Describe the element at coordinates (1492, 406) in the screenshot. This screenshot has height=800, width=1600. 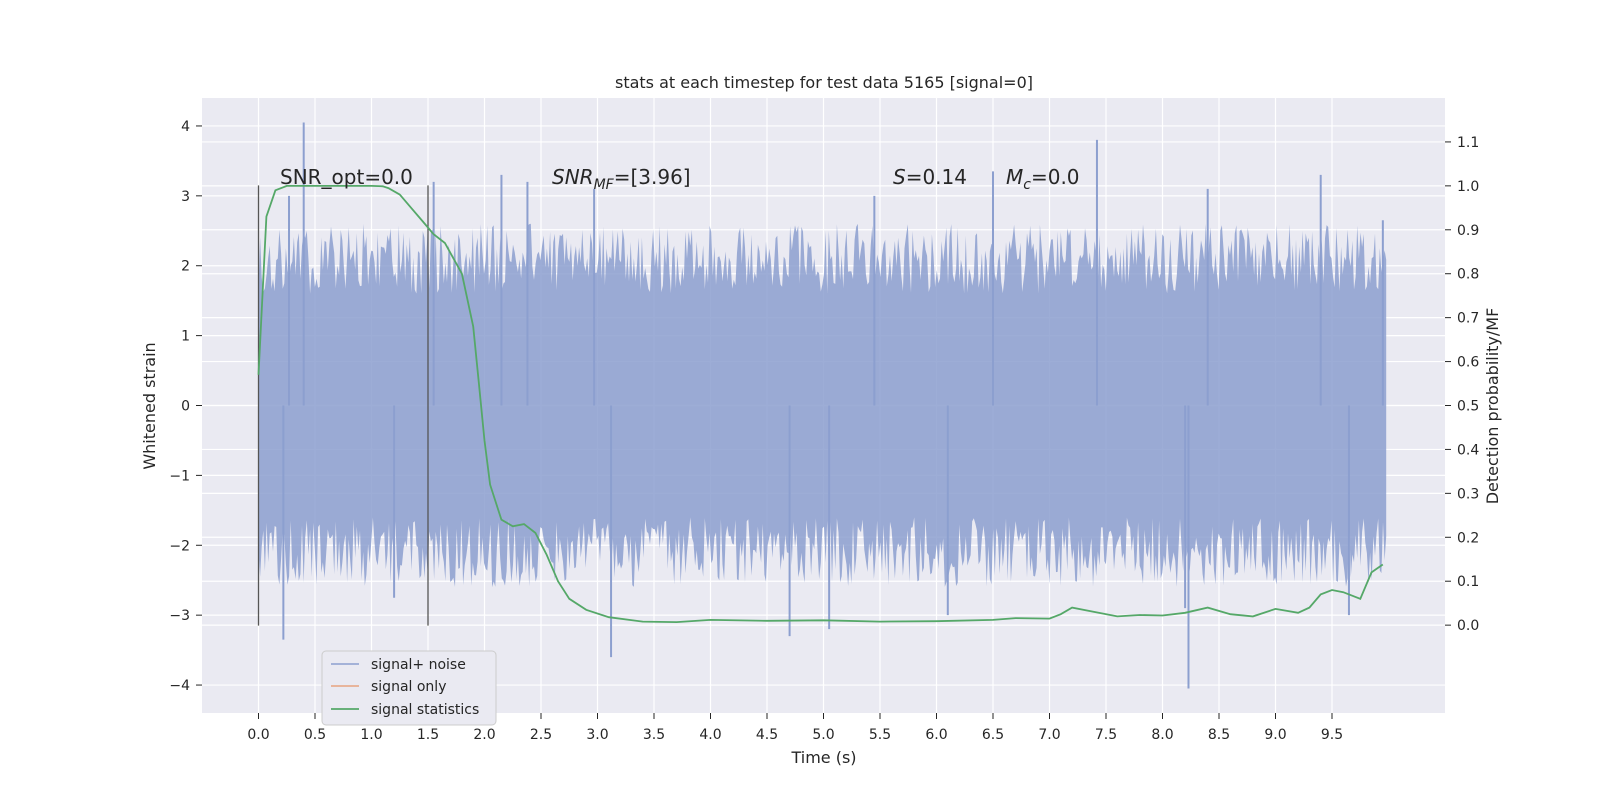
I see `y2-axis-label: Detection probability/MF` at that location.